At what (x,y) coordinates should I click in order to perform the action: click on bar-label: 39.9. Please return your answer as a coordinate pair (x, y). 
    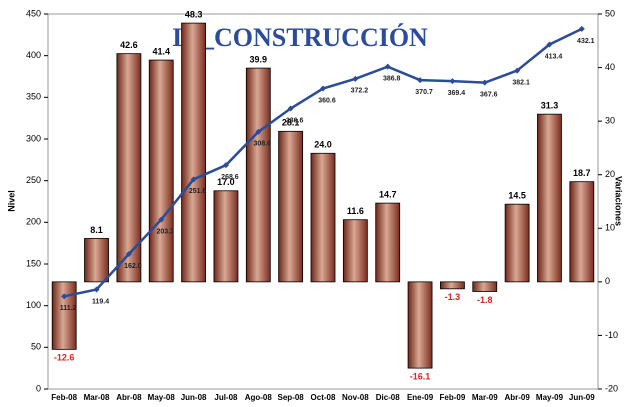
    Looking at the image, I should click on (259, 59).